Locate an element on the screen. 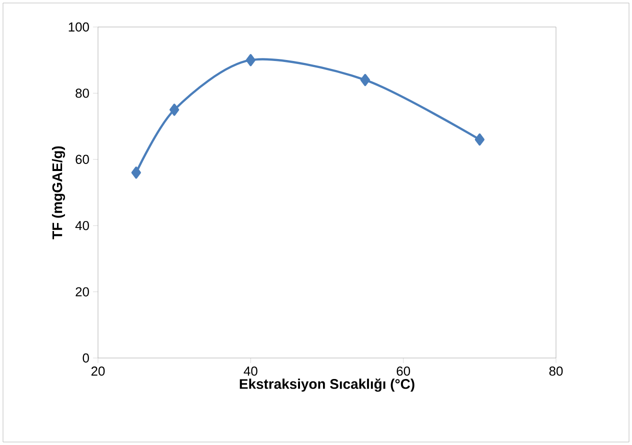 The height and width of the screenshot is (445, 632). y-tick-label: 20 is located at coordinates (82, 291).